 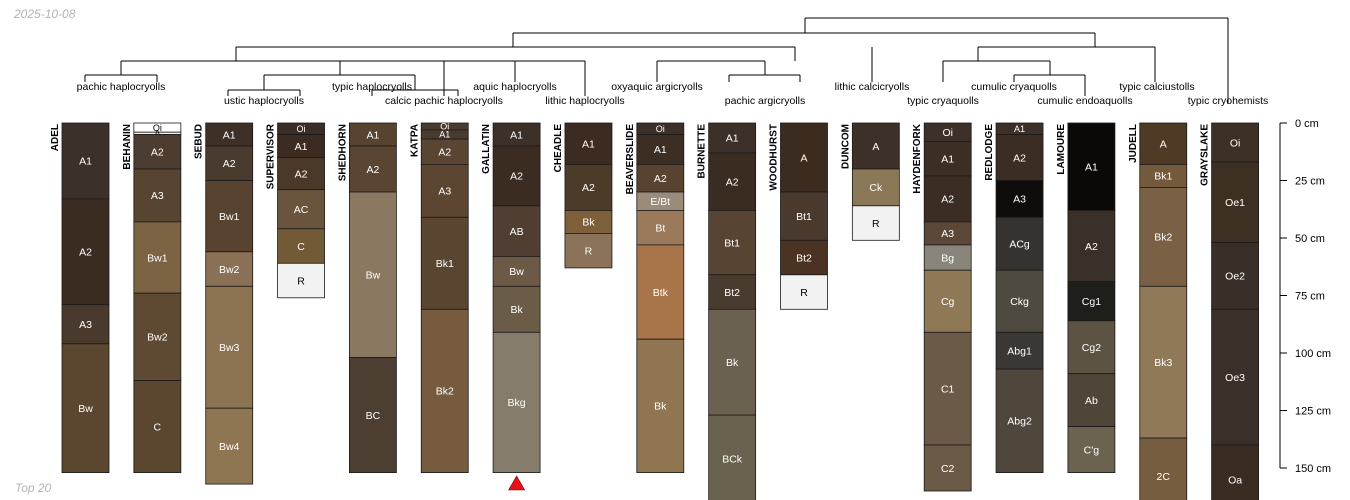 I want to click on profile-name: HAYDENFORK, so click(x=917, y=158).